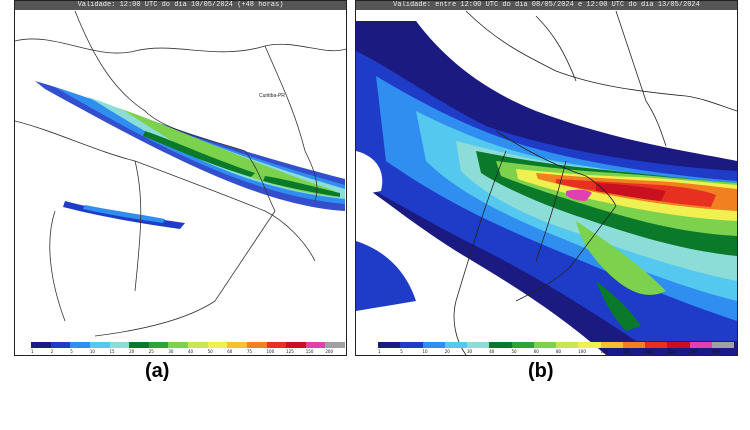 The height and width of the screenshot is (430, 750). What do you see at coordinates (693, 351) in the screenshot?
I see `colorbar-tick-label: 300` at bounding box center [693, 351].